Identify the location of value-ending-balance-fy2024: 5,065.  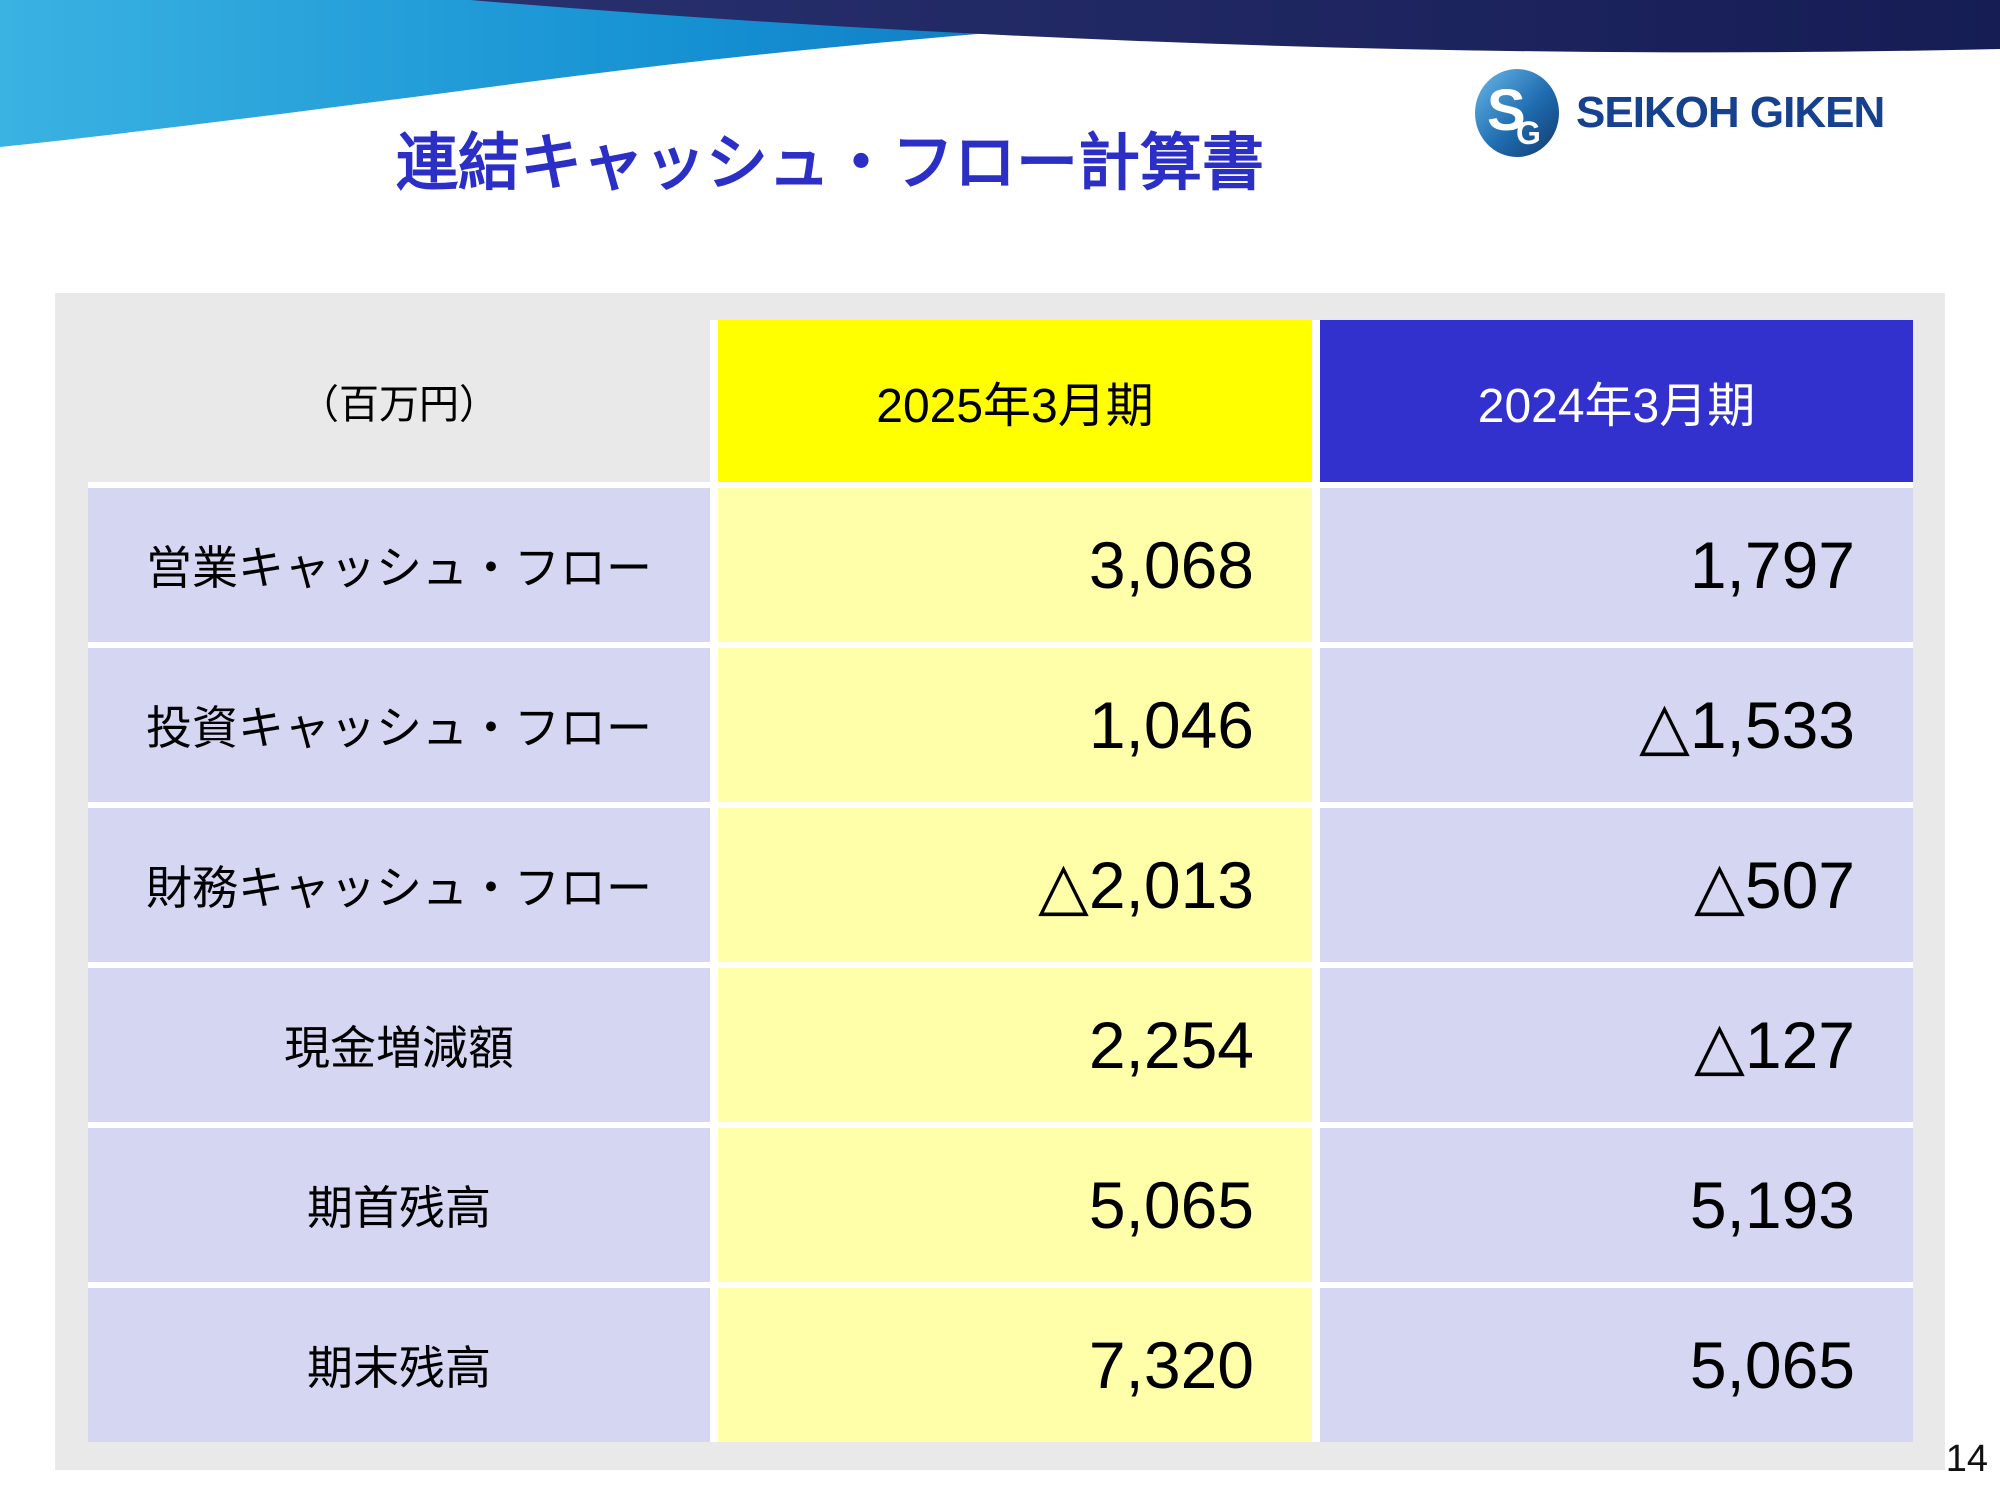
(1616, 1365).